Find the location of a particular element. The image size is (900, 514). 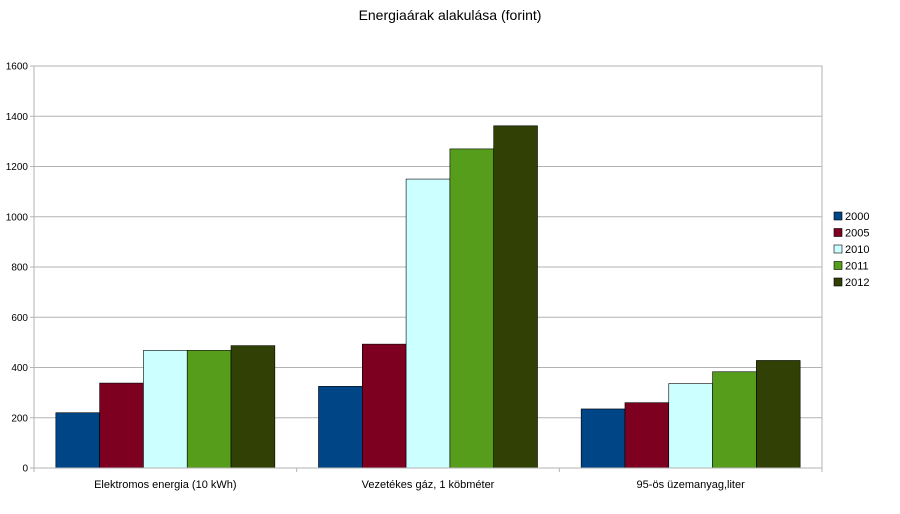

legend-label: 2011 is located at coordinates (857, 267).